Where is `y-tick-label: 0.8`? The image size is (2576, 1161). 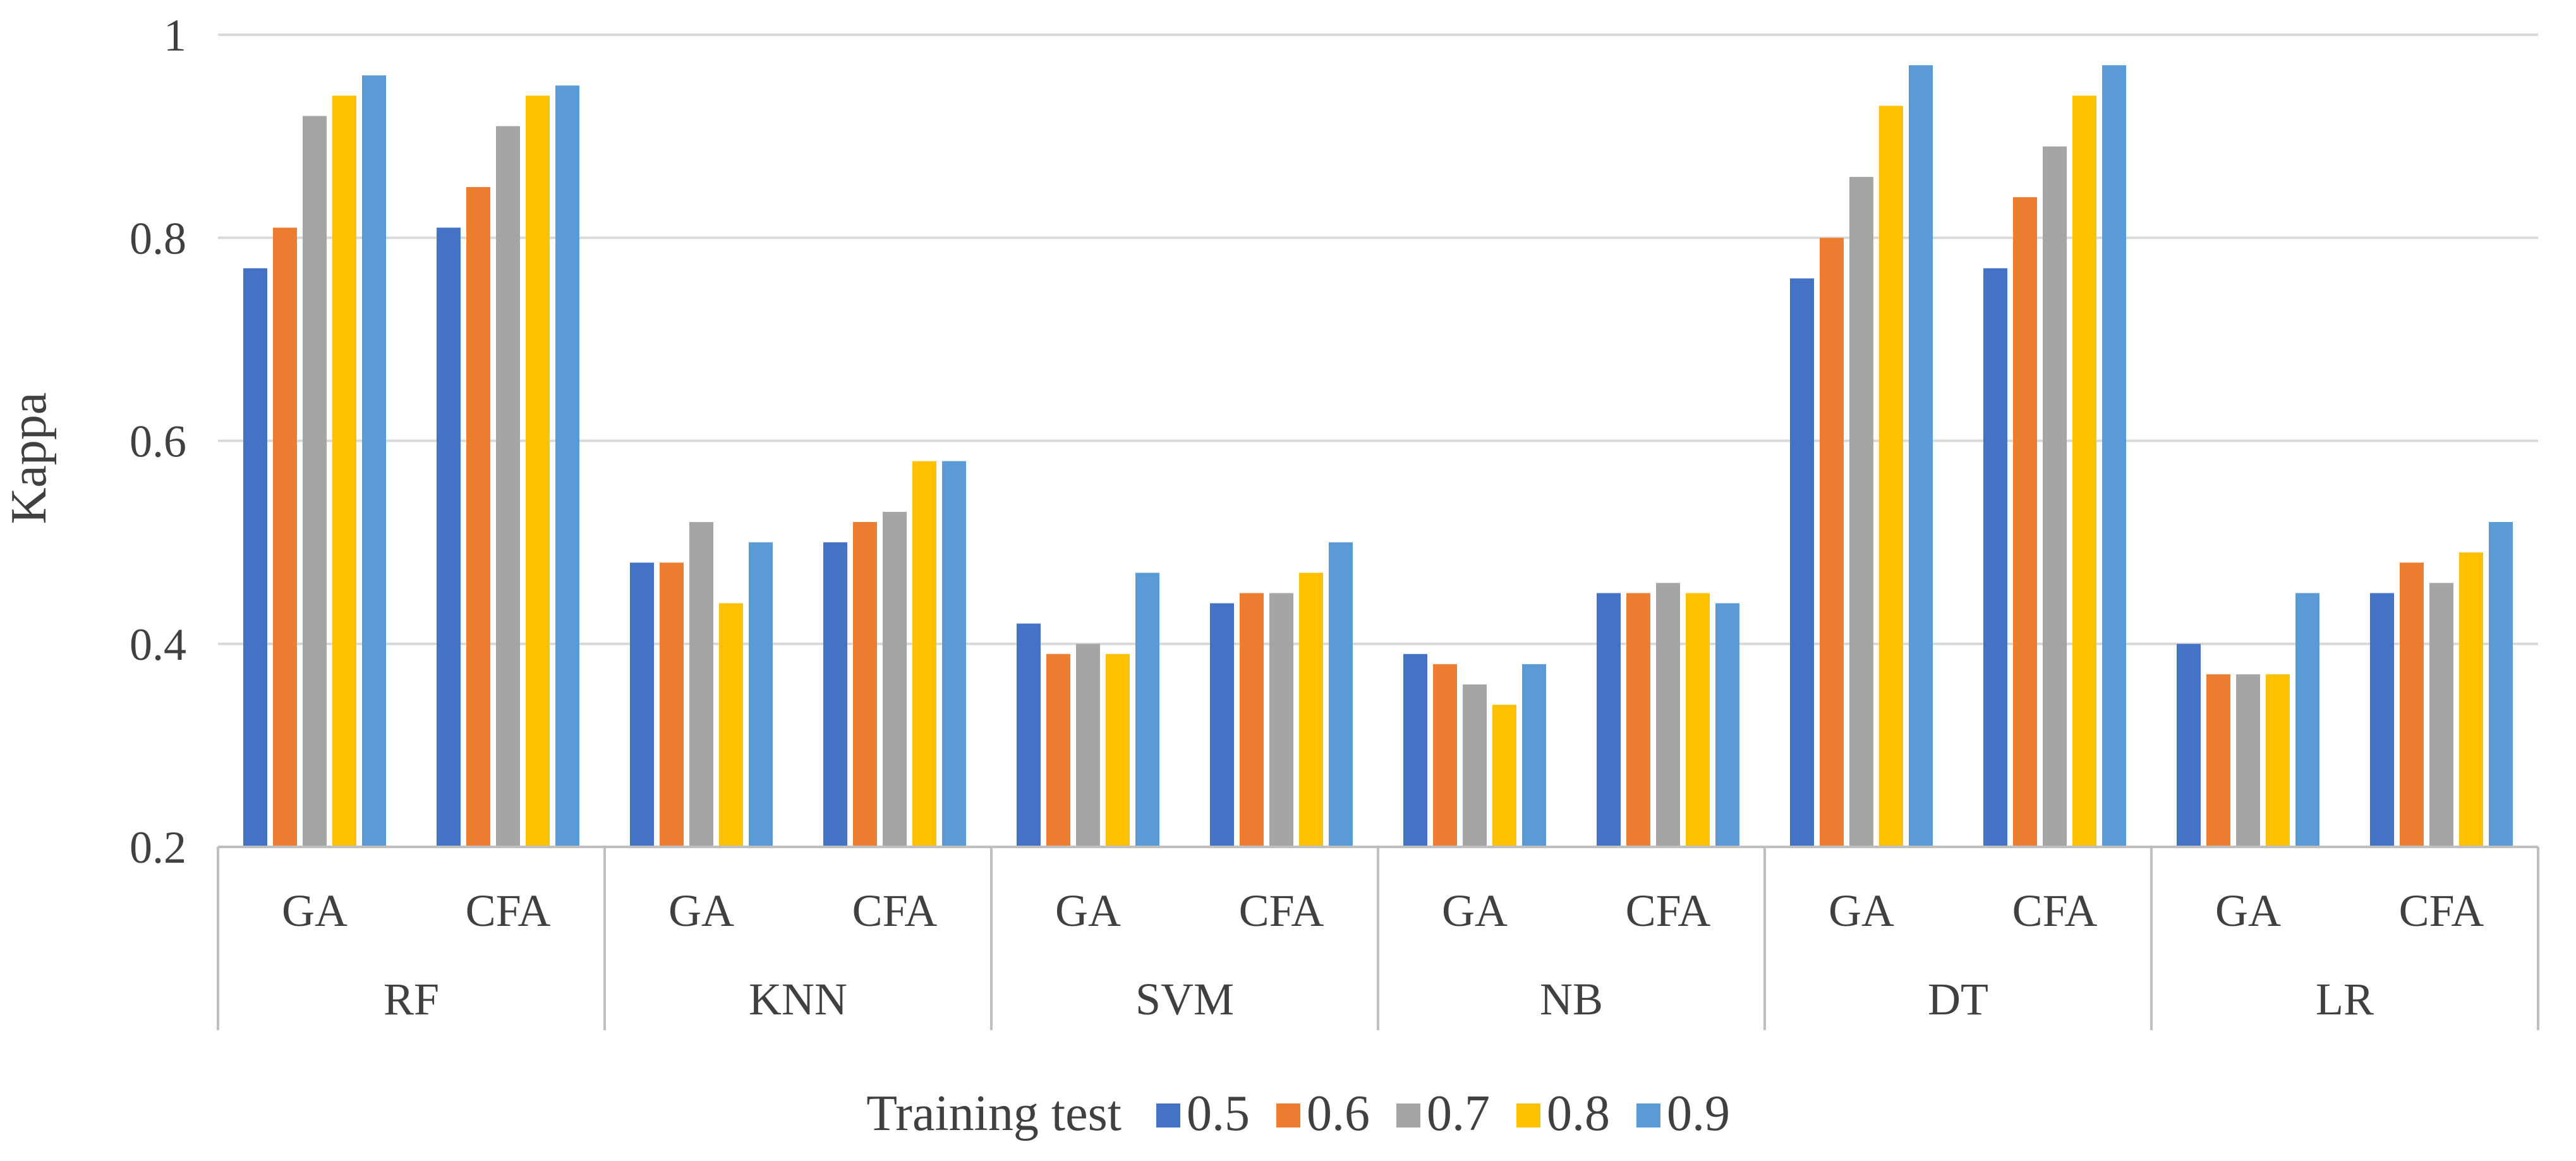 y-tick-label: 0.8 is located at coordinates (158, 239).